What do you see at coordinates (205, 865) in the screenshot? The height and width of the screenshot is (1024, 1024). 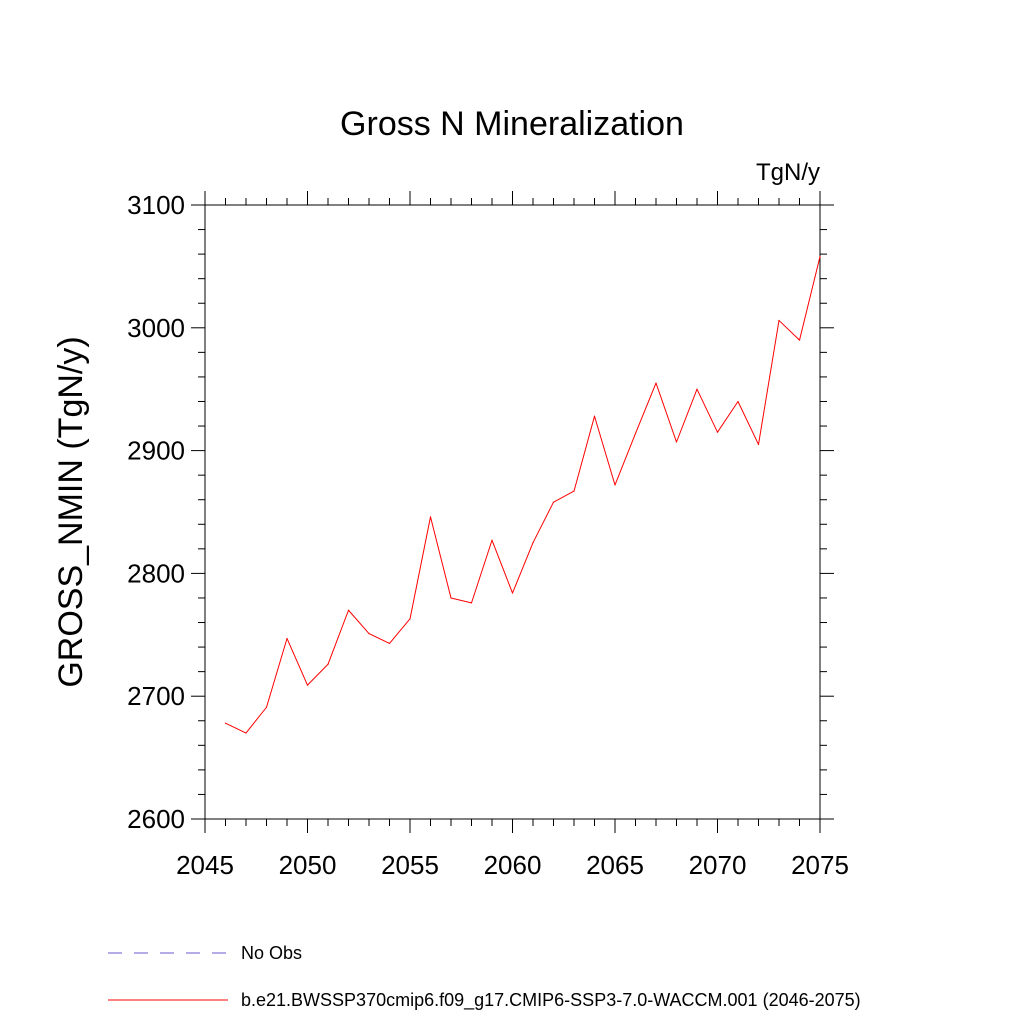 I see `x-tick-label: 2045` at bounding box center [205, 865].